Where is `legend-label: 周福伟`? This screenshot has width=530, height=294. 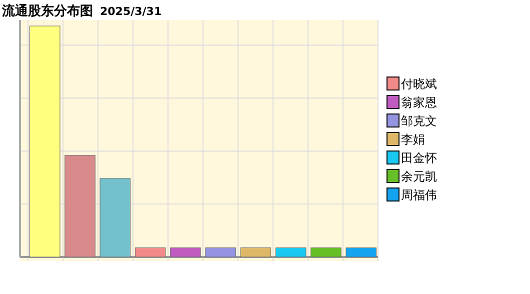 legend-label: 周福伟 is located at coordinates (419, 195).